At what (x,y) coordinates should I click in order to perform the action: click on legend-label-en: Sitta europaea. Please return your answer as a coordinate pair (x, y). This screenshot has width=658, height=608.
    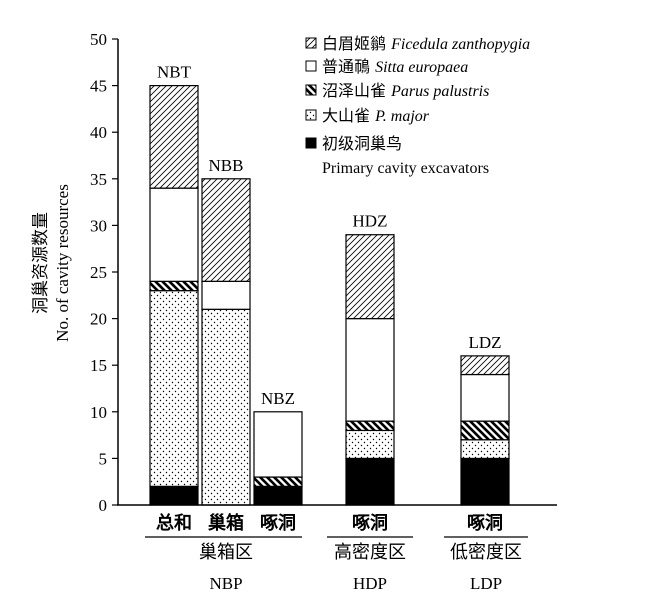
    Looking at the image, I should click on (421, 67).